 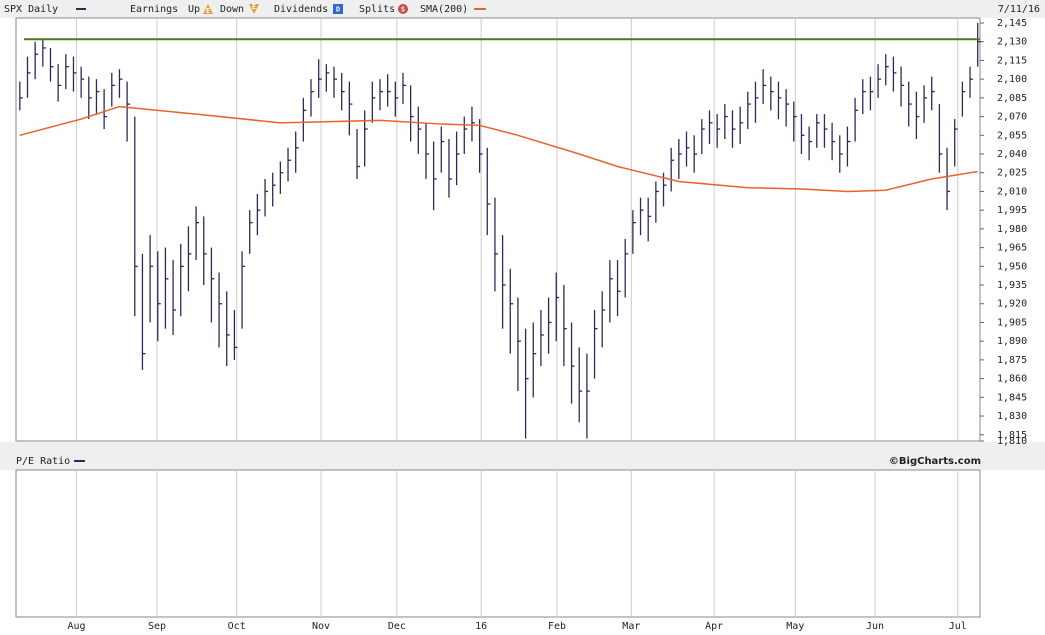 I want to click on y-tick-label: 1,905, so click(x=1012, y=322).